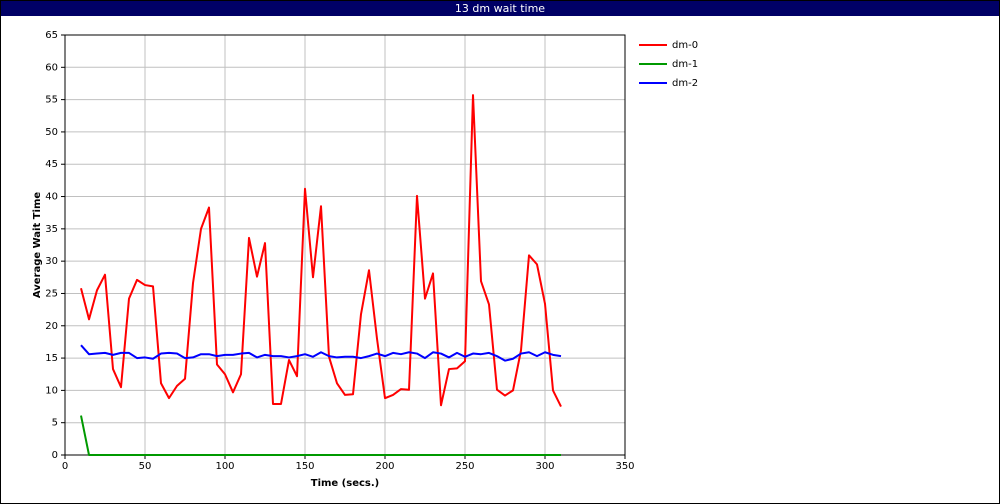  I want to click on x-tick-label: 300, so click(544, 466).